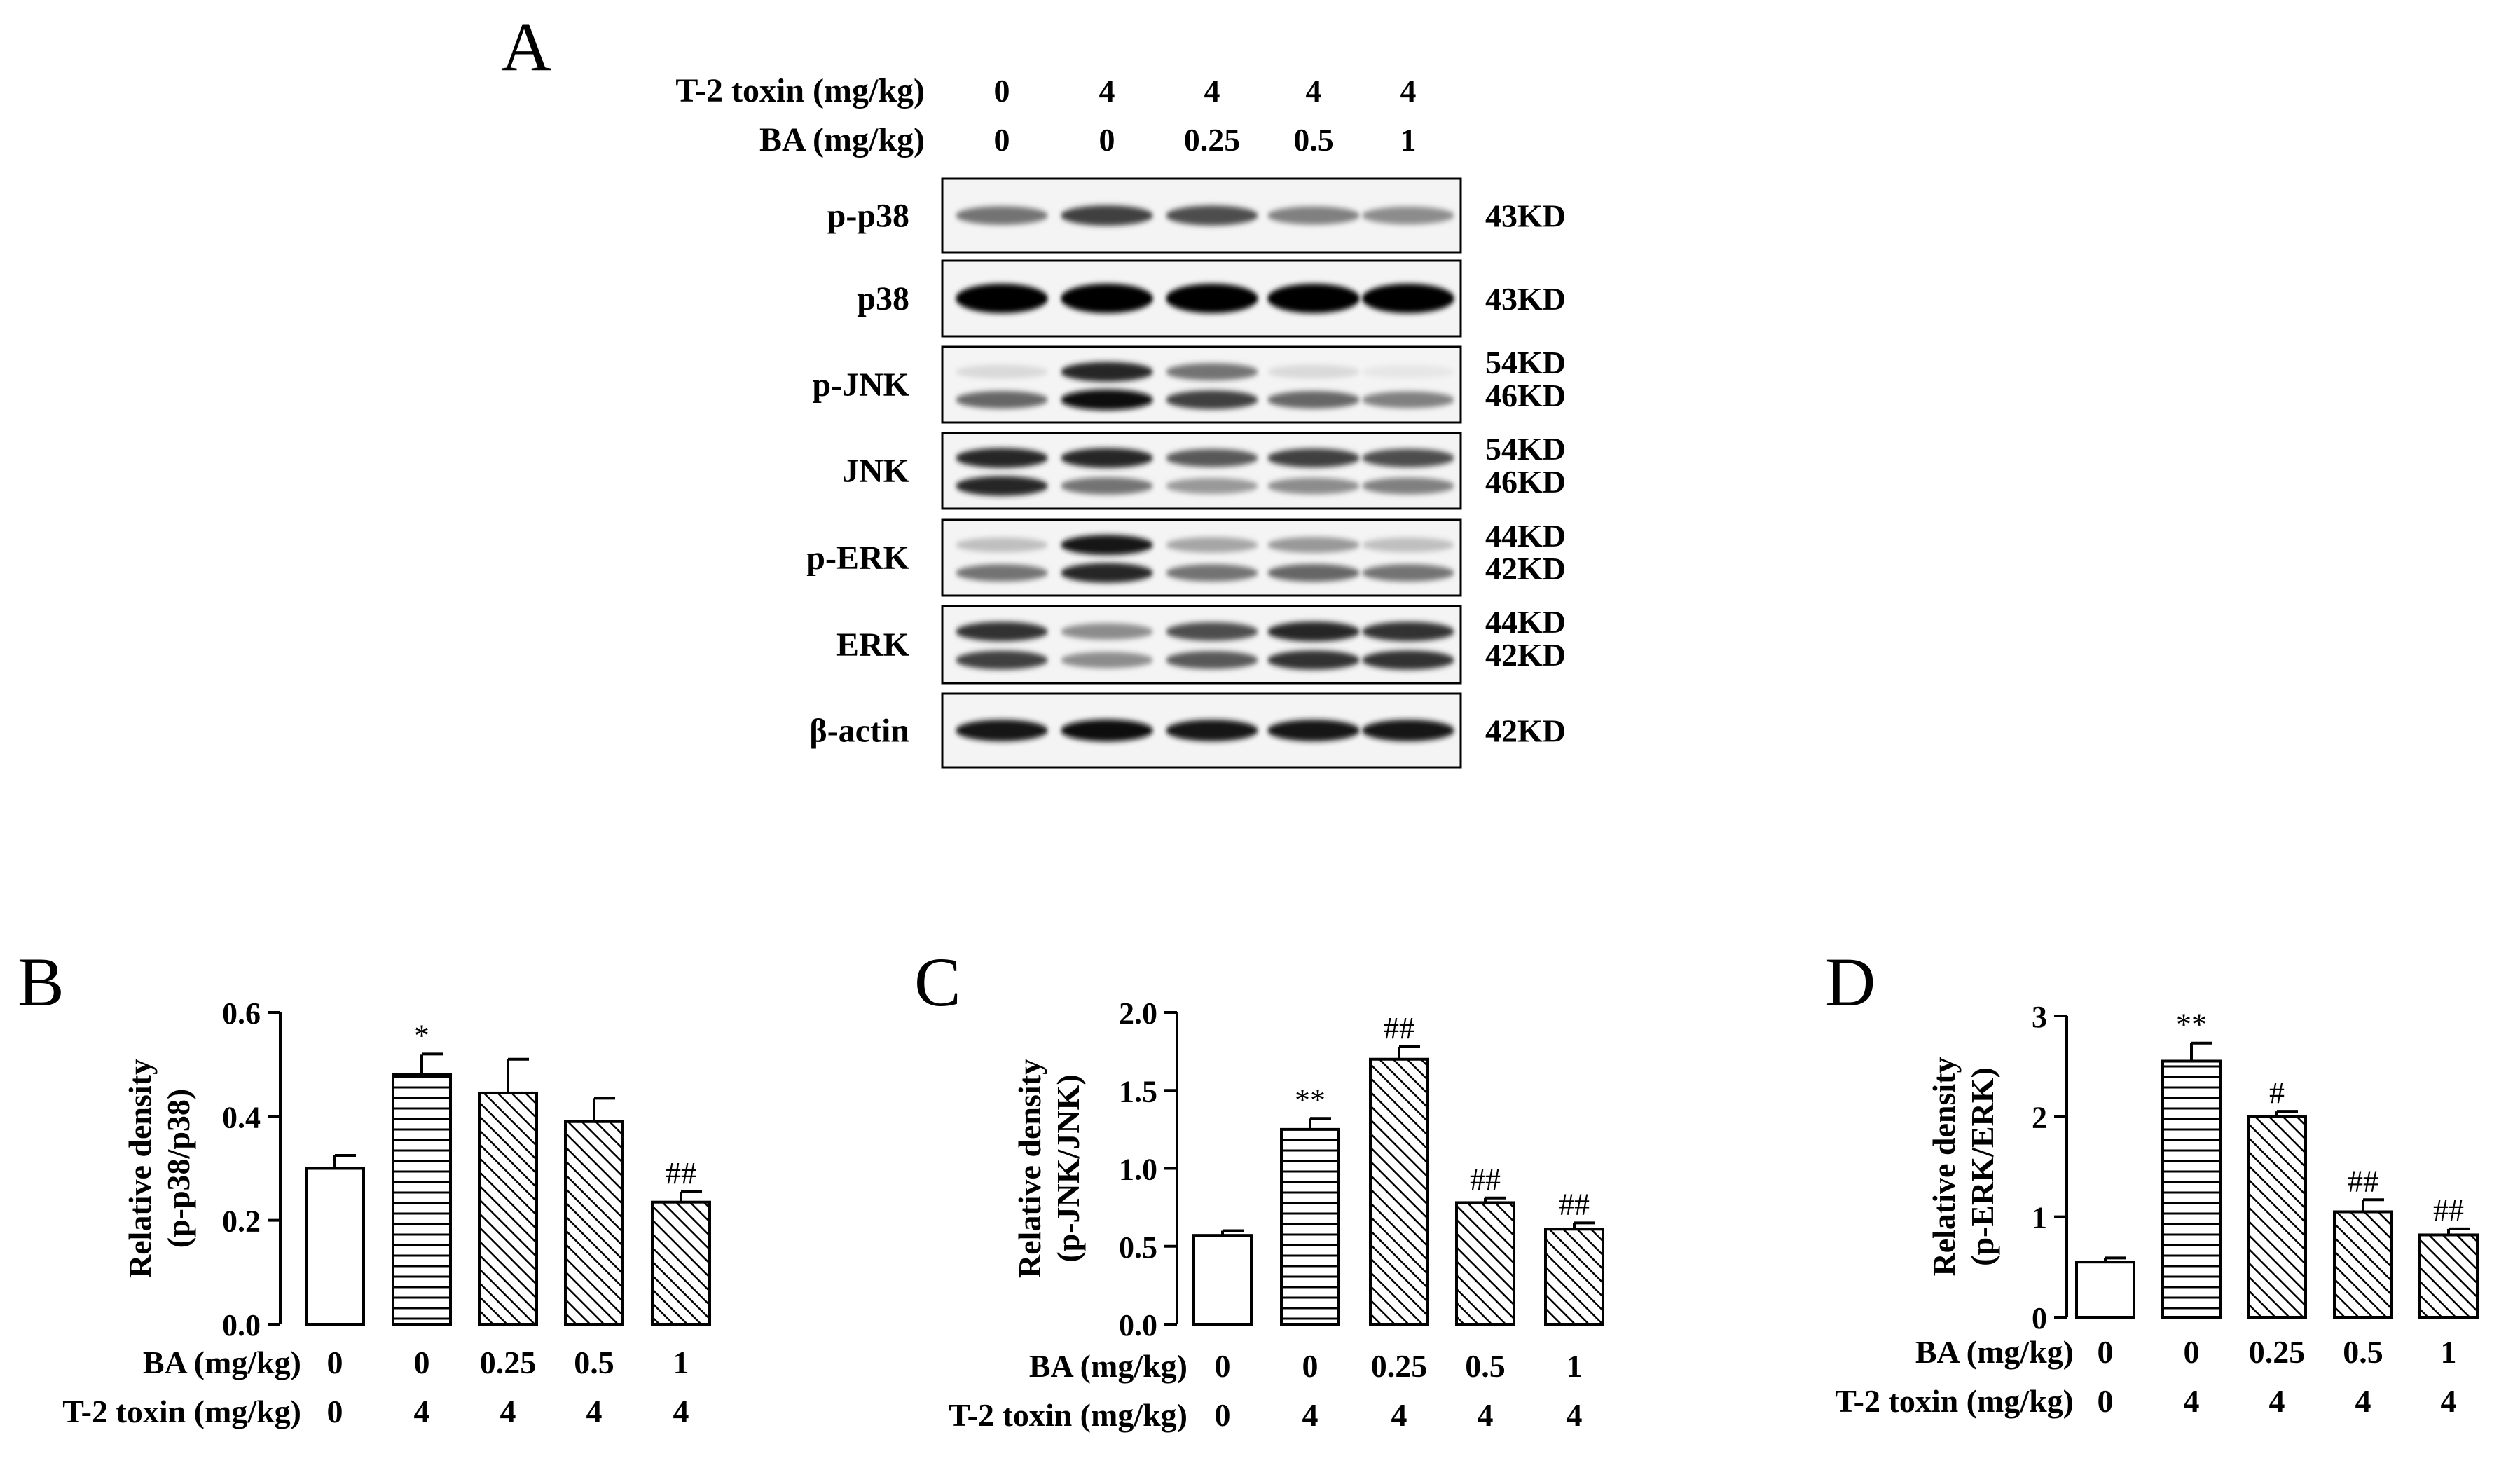 This screenshot has height=1463, width=2520. I want to click on blot-size-label: 43KD, so click(1525, 299).